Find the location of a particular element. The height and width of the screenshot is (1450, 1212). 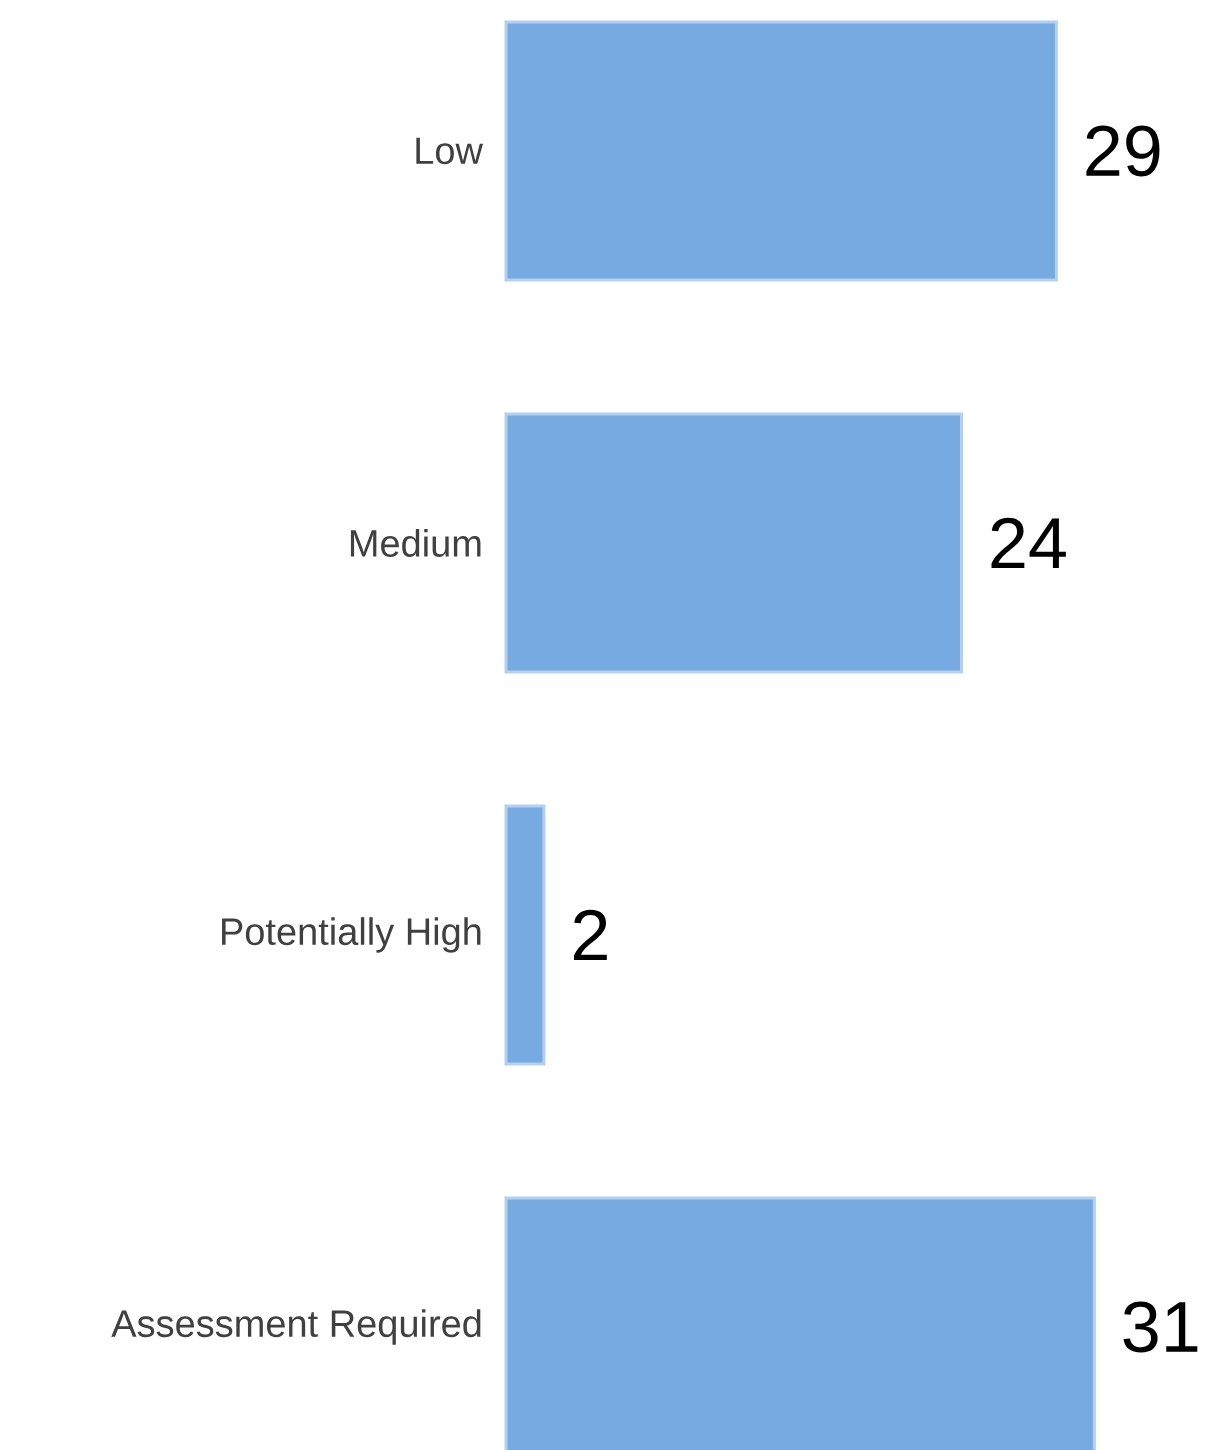

y-tick-label: Potentially High is located at coordinates (351, 935).